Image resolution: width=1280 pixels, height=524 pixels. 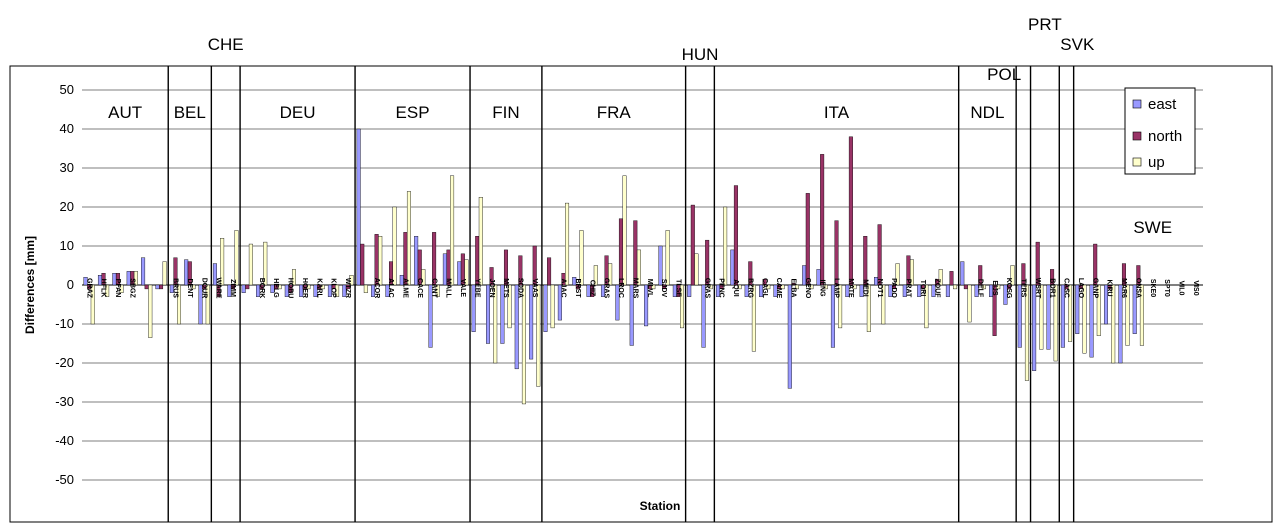 I want to click on station-label: MATE, so click(x=850, y=288).